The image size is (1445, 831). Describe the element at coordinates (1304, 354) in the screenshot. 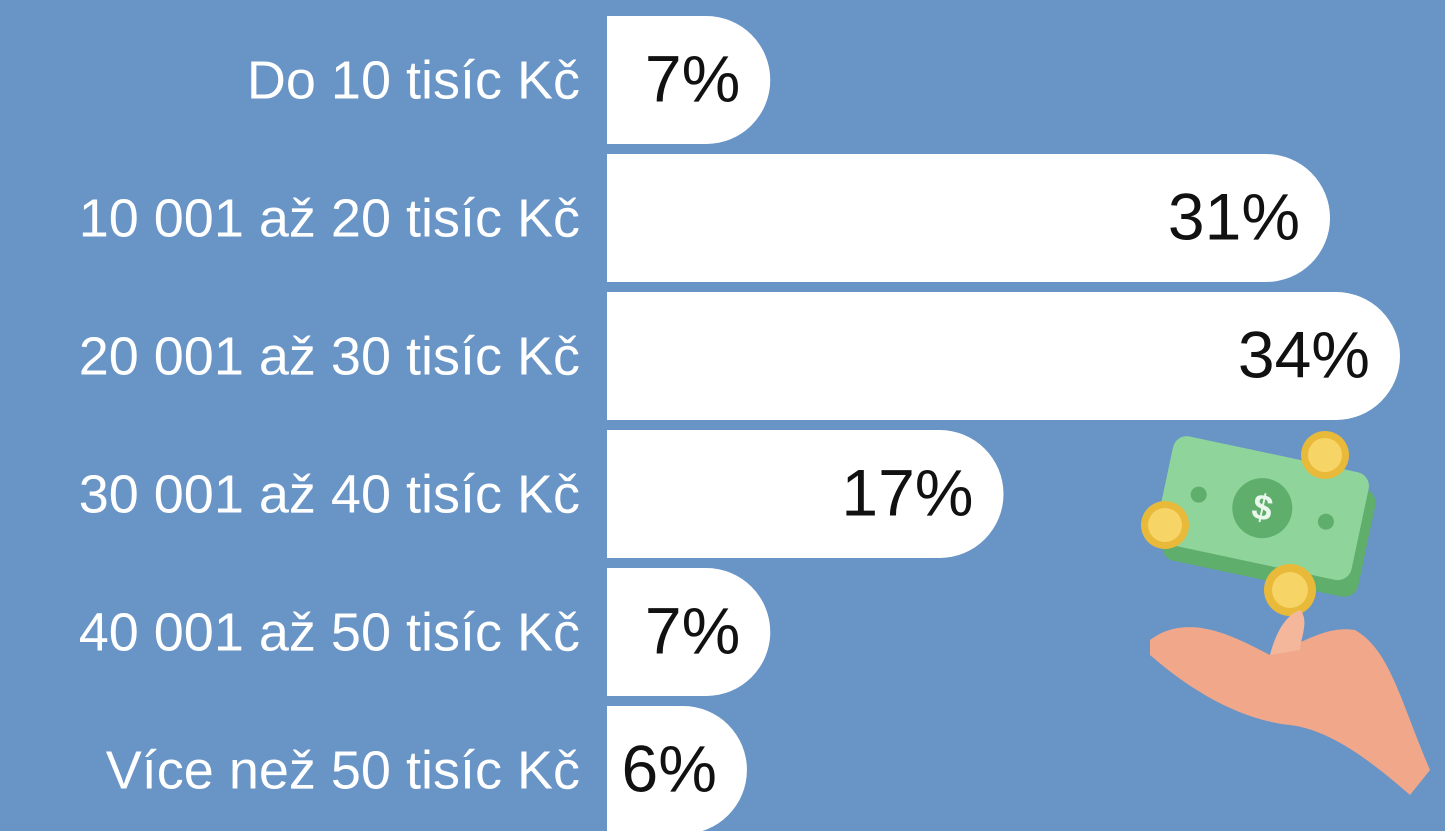

I see `value-label: 34%` at that location.